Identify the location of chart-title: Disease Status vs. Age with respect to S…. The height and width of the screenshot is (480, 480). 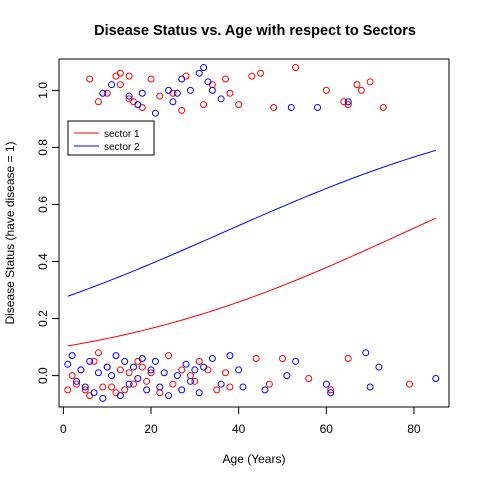
(255, 31).